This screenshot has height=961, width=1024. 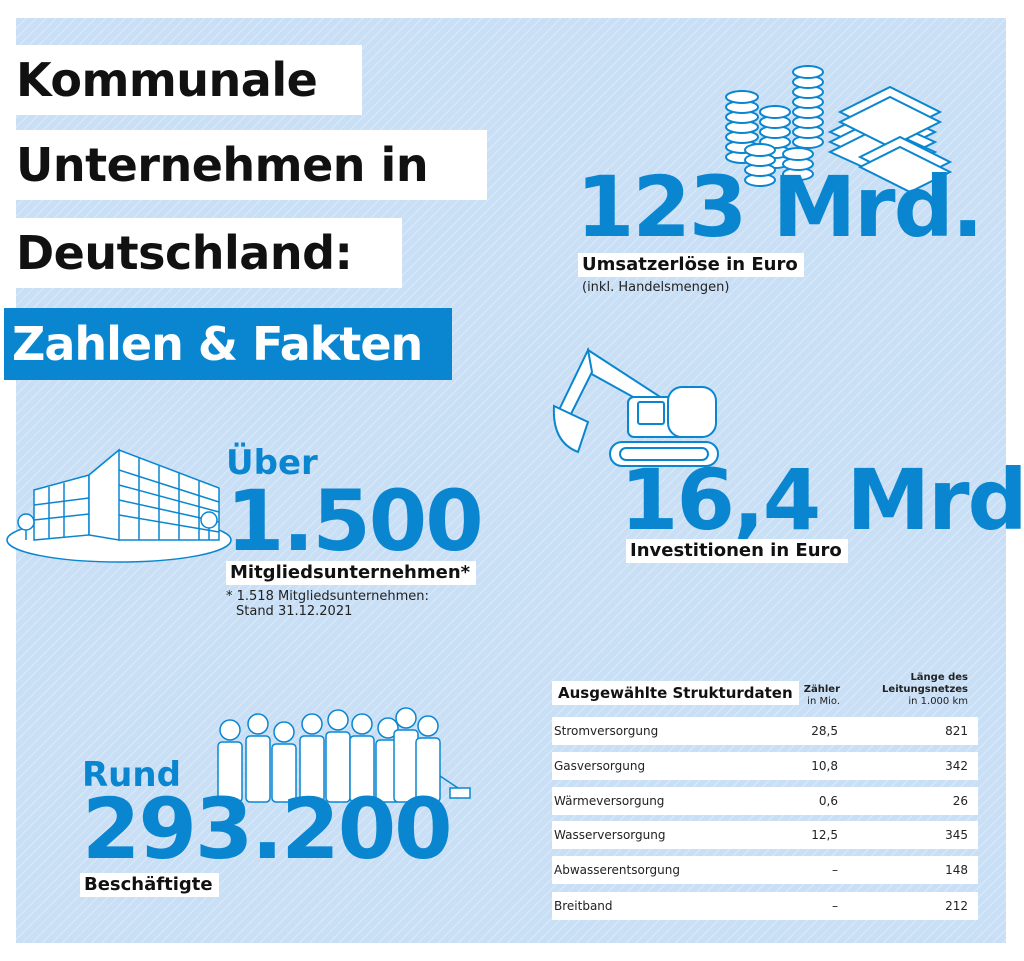 What do you see at coordinates (149, 885) in the screenshot?
I see `employees-label: Beschäftigte` at bounding box center [149, 885].